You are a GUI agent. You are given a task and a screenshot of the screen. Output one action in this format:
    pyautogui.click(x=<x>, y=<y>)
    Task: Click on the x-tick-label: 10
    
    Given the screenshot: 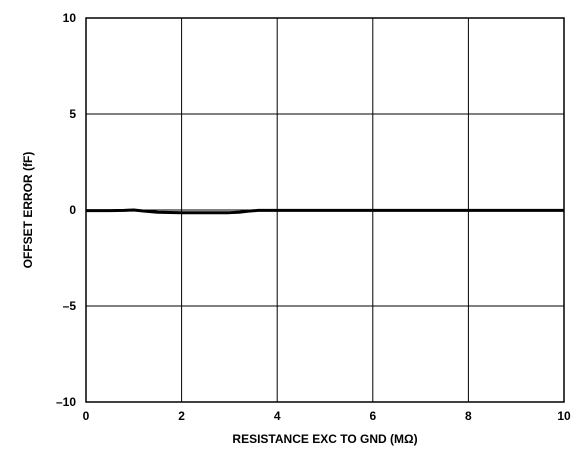 What is the action you would take?
    pyautogui.click(x=564, y=416)
    